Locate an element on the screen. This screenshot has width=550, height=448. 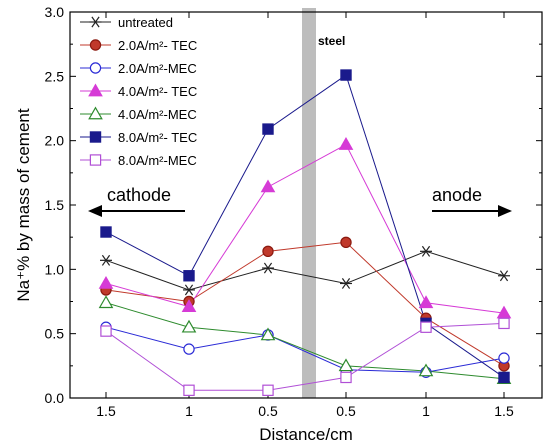
cathode-arrow is located at coordinates (136, 211).